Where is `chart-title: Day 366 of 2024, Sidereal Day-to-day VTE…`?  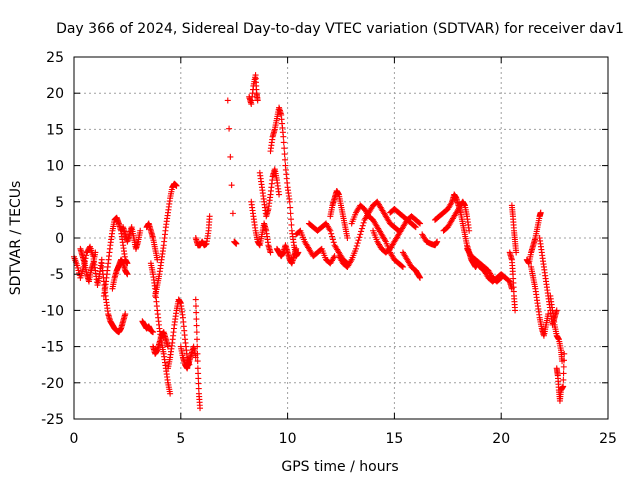
chart-title: Day 366 of 2024, Sidereal Day-to-day VTE… is located at coordinates (340, 29).